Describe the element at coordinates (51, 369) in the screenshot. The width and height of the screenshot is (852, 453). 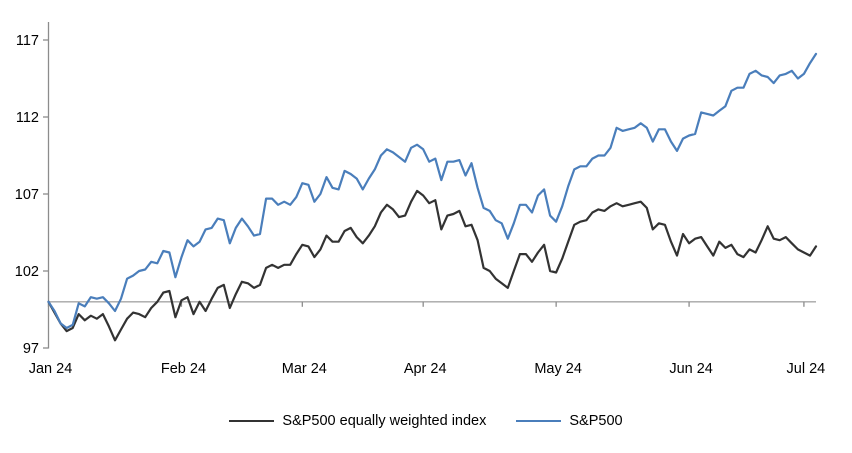
I see `x-axis-tick-label: Jan 24` at that location.